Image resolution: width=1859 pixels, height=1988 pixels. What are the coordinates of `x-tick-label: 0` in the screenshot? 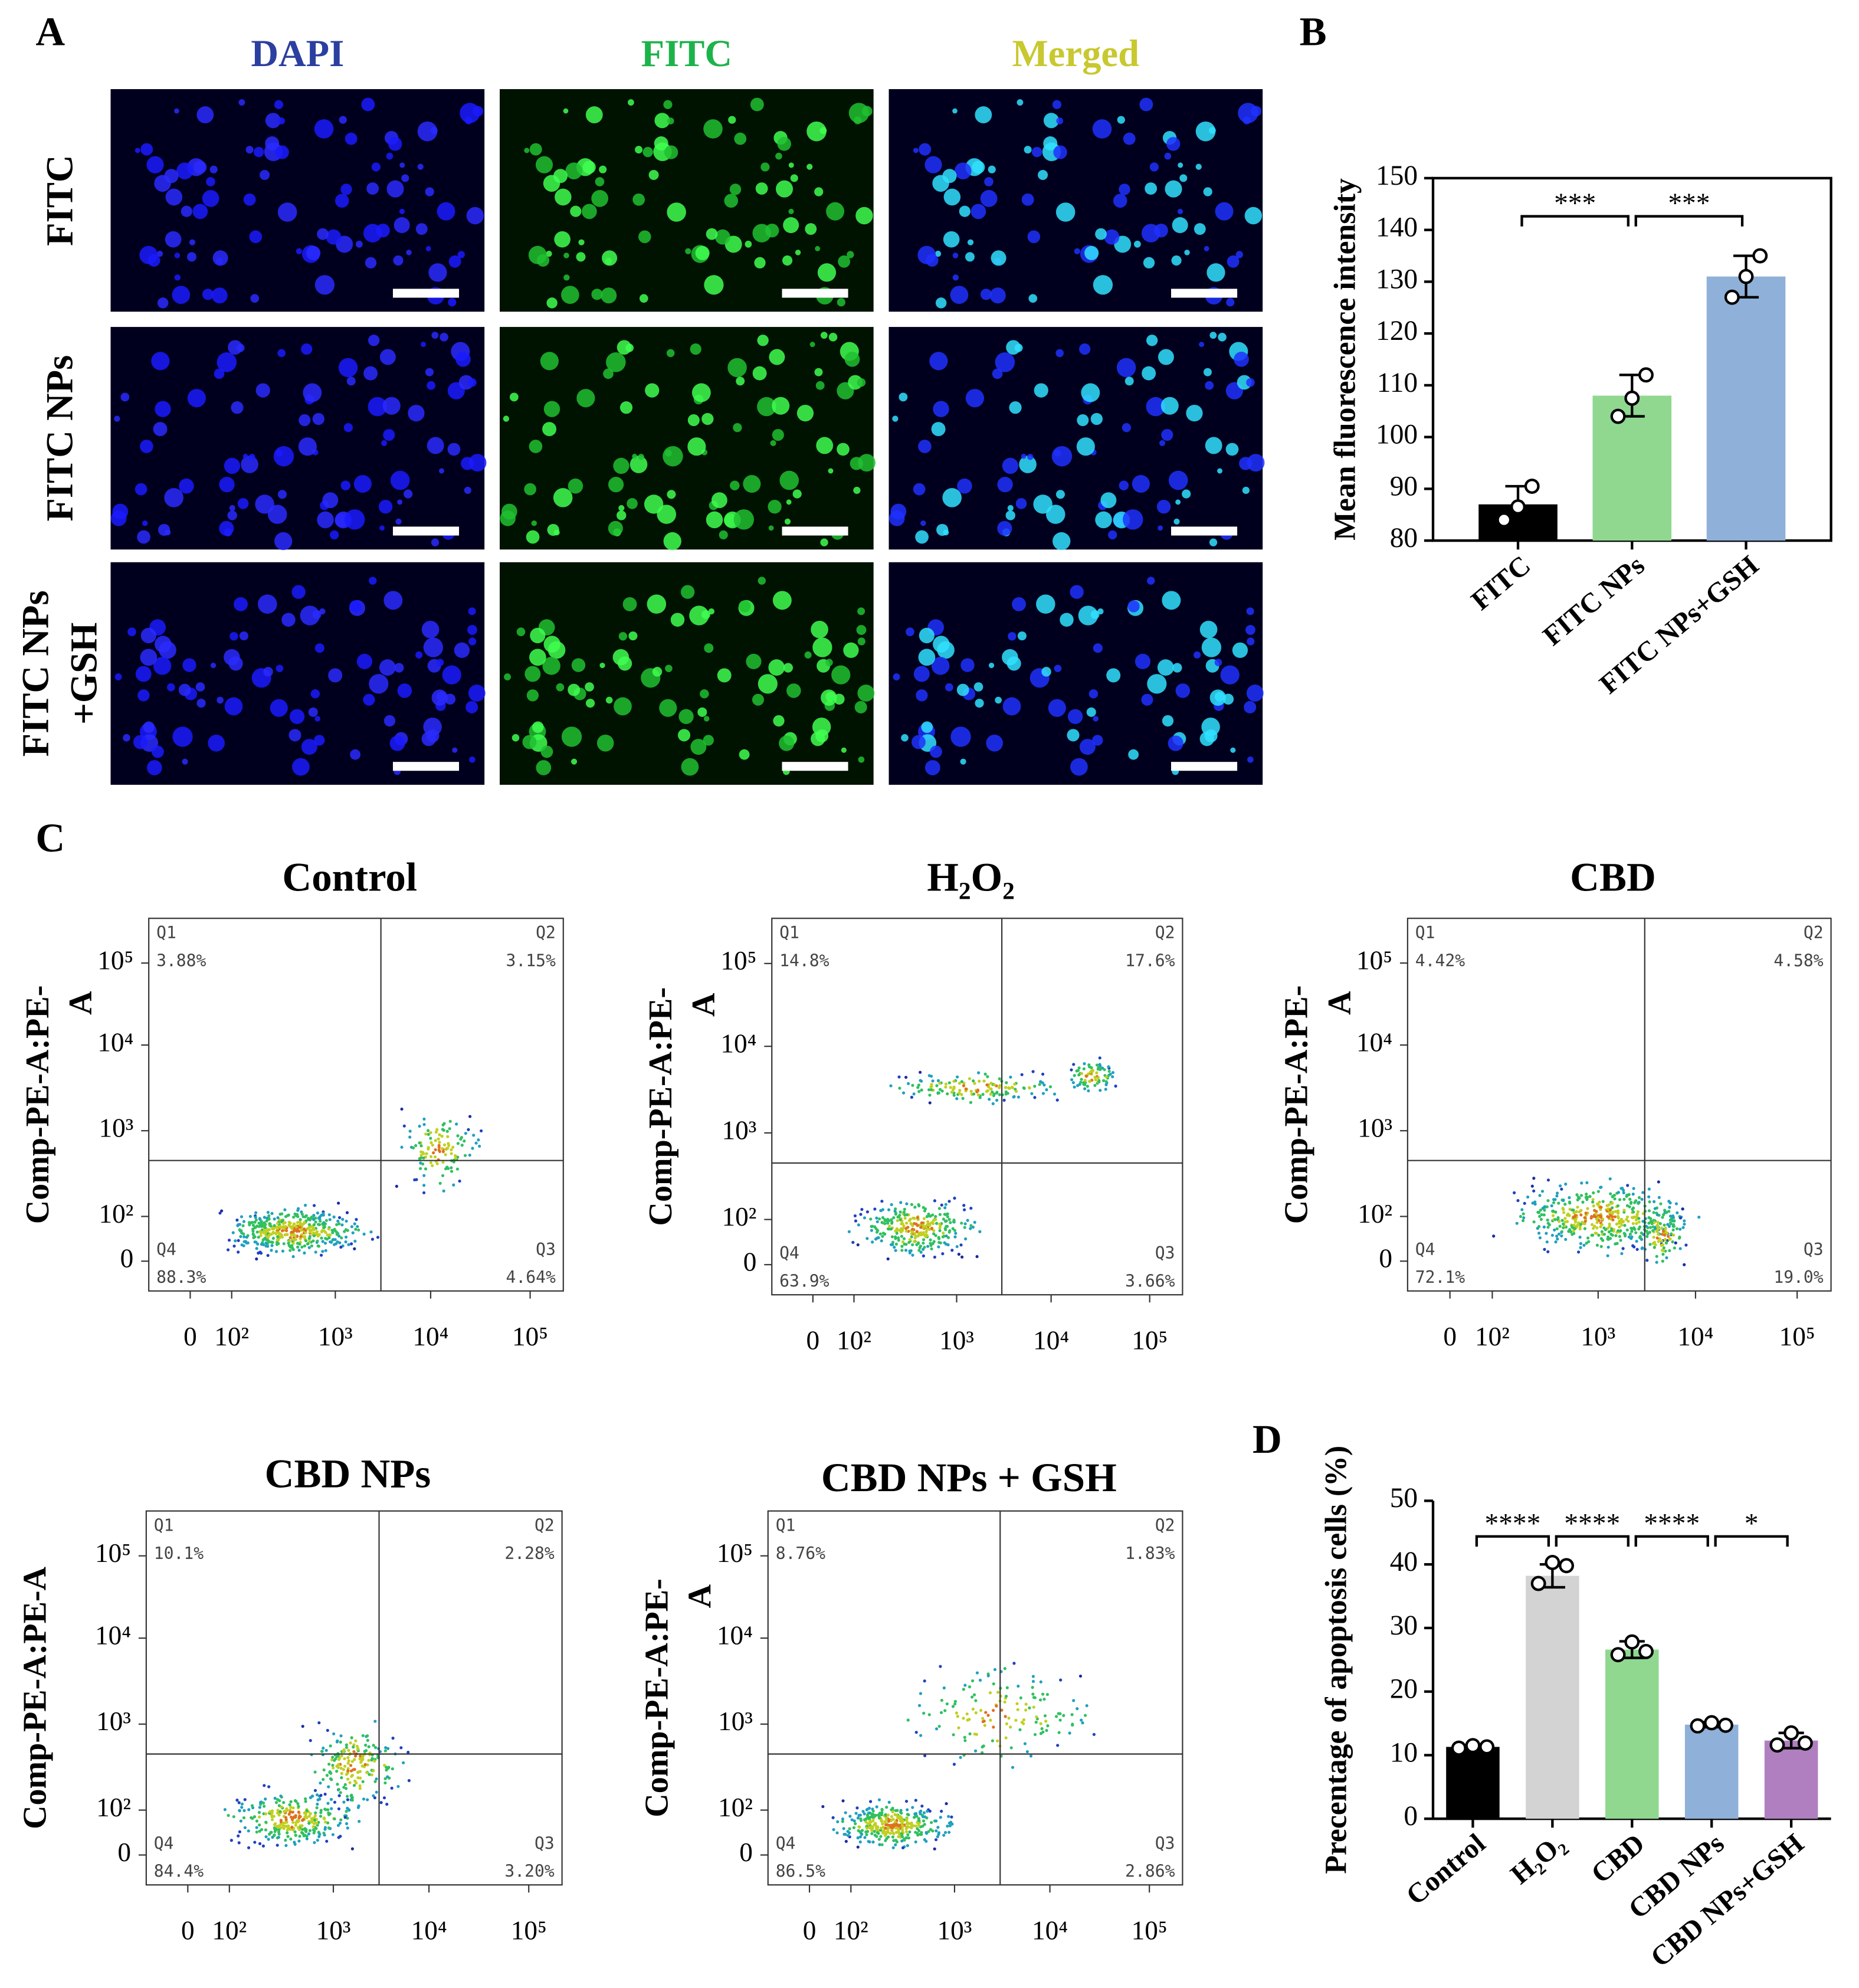 It's located at (1450, 1336).